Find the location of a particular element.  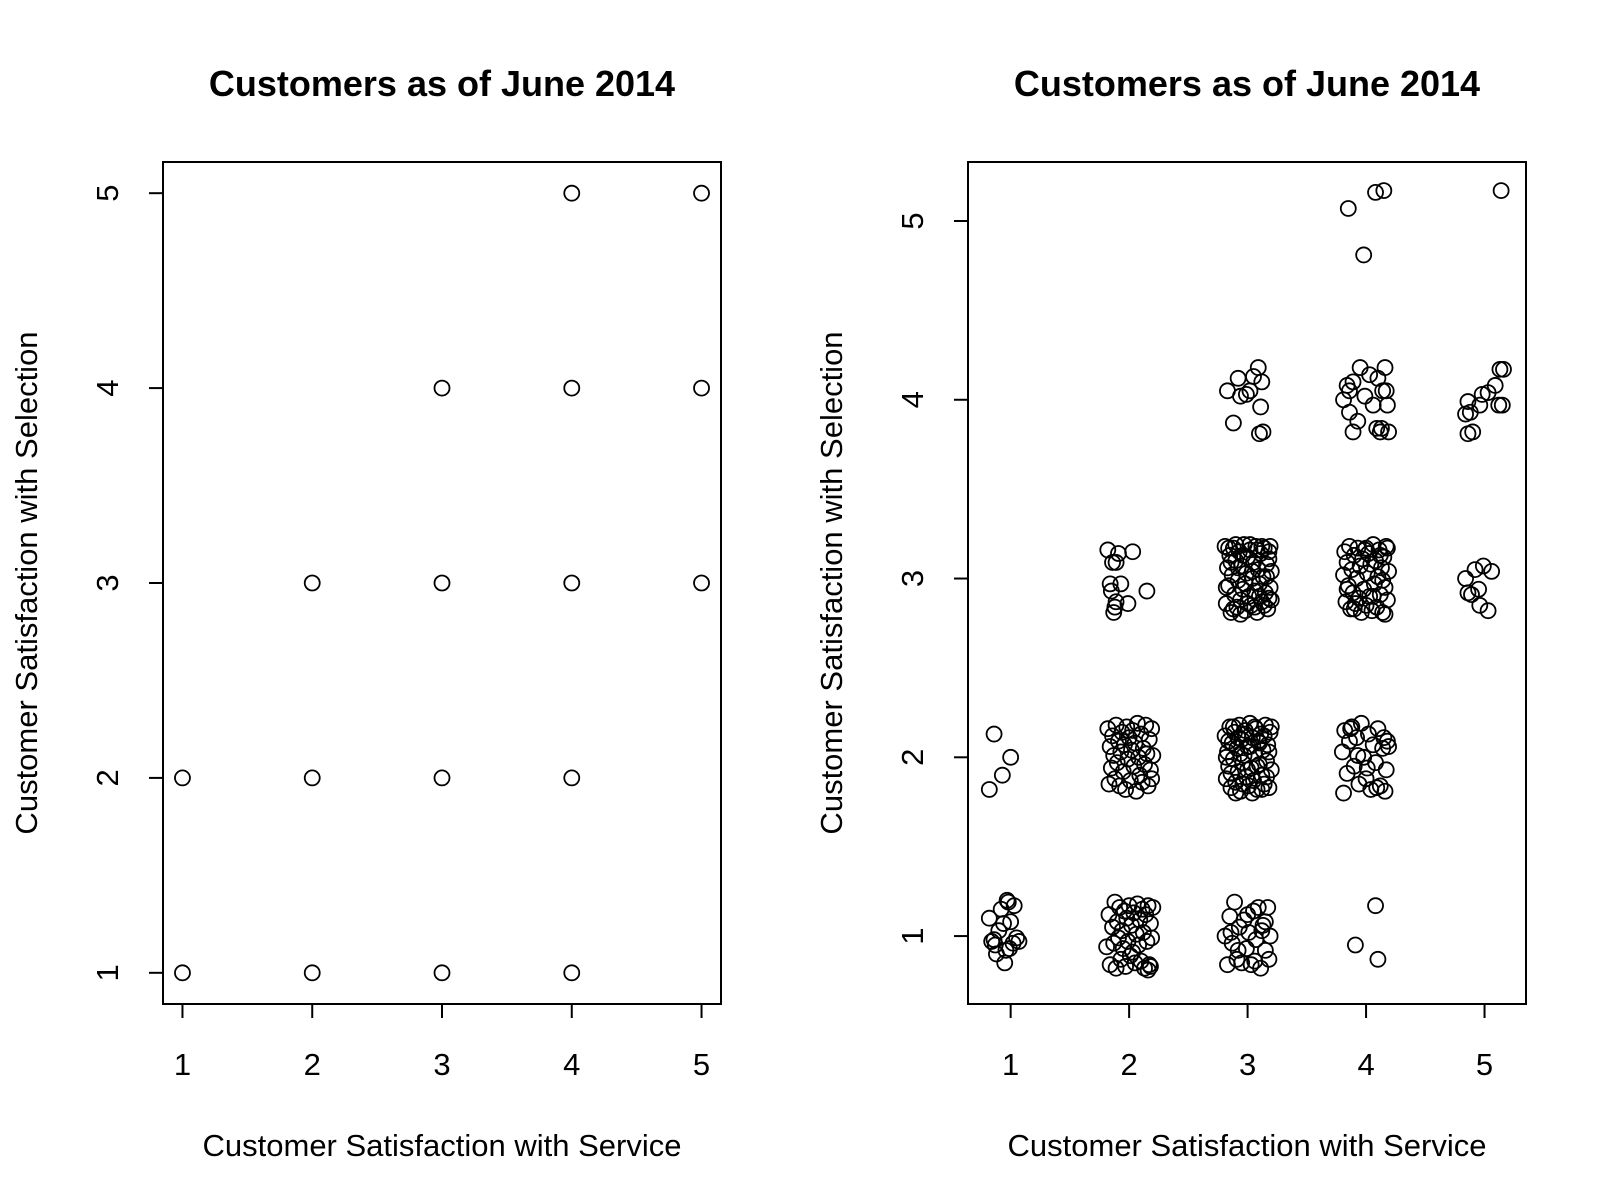

x-tick-label: 3 is located at coordinates (1247, 1064).